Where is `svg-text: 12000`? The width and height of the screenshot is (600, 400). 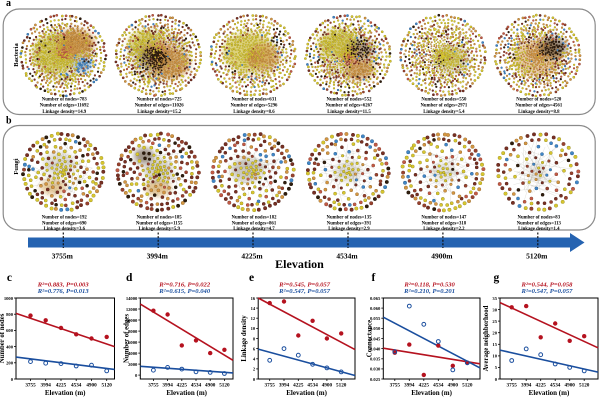 svg-text: 12000 is located at coordinates (132, 309).